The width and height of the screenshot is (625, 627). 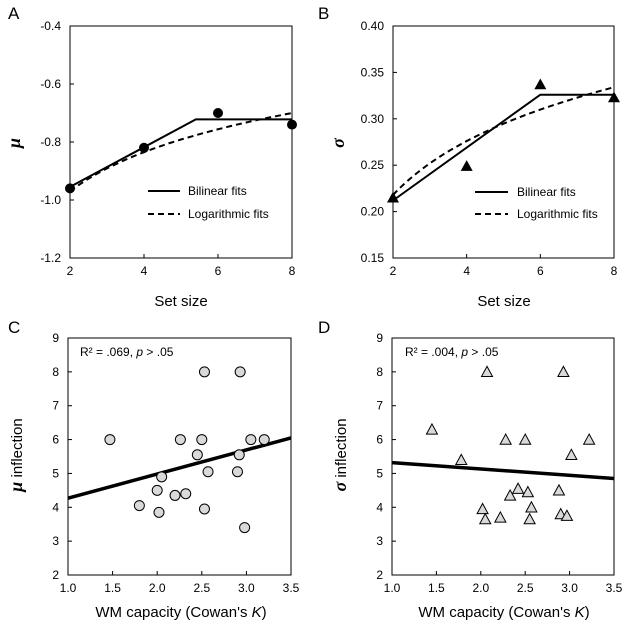 I want to click on y-axis-label: μ inflection, so click(x=16, y=455).